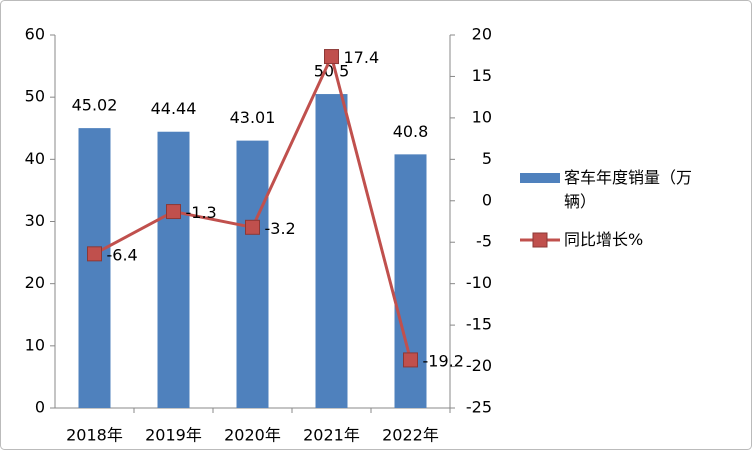 This screenshot has width=753, height=451. I want to click on y-tick-label: 10, so click(35, 344).